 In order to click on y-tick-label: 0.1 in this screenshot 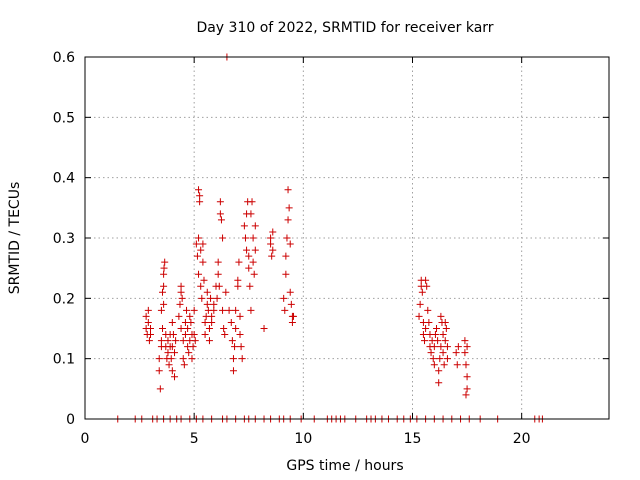, I will do `click(64, 360)`.